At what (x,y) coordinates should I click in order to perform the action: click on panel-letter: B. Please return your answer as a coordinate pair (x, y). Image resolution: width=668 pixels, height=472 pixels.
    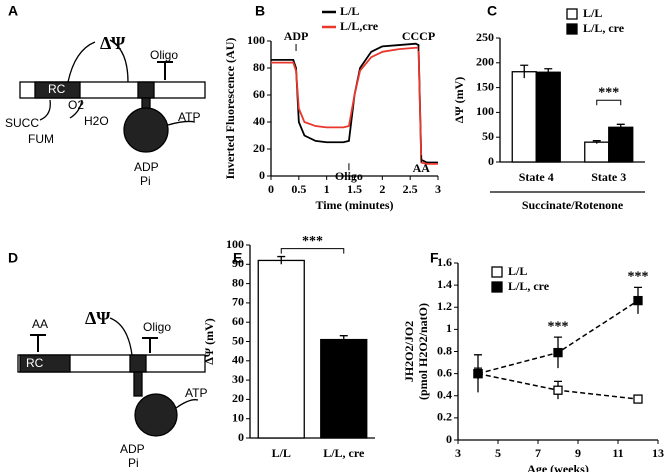
    Looking at the image, I should click on (260, 11).